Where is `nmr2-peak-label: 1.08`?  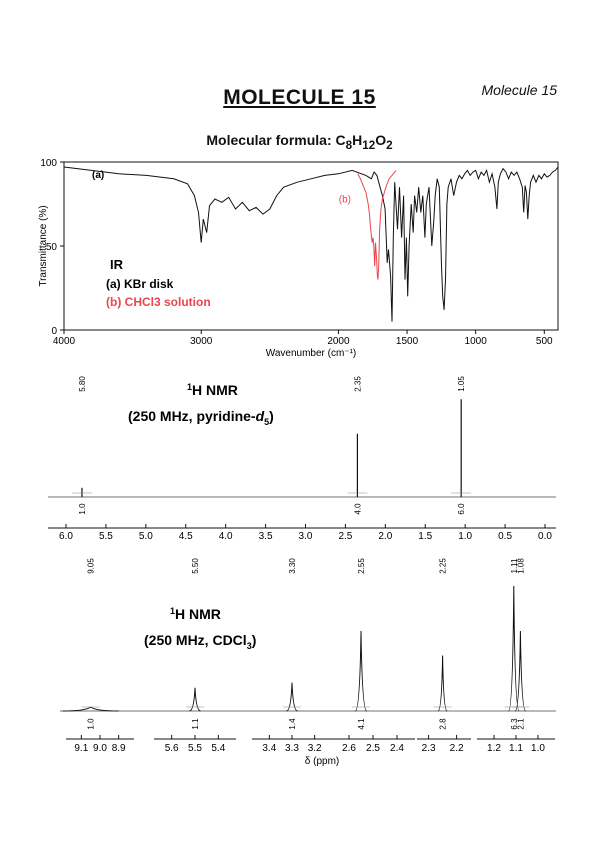 nmr2-peak-label: 1.08 is located at coordinates (520, 566).